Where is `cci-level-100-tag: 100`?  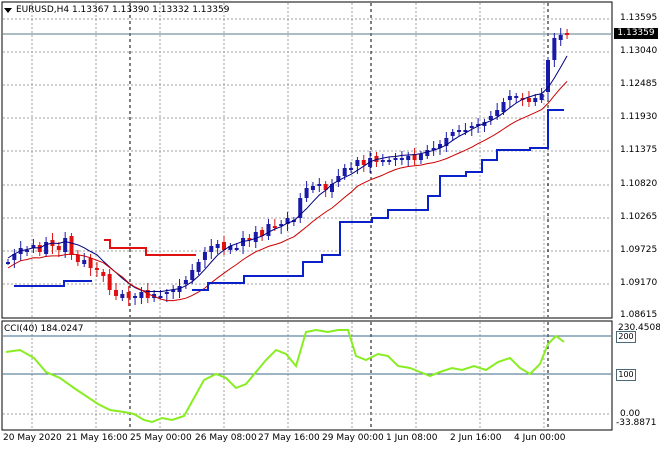
cci-level-100-tag: 100 is located at coordinates (626, 375).